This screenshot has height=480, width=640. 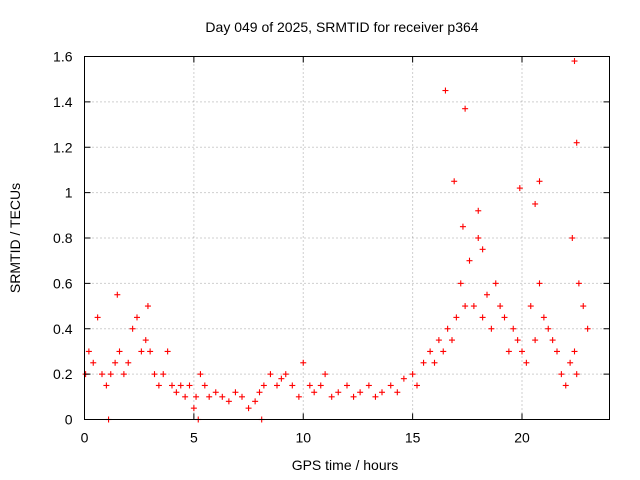 I want to click on x-tick-label: 15, so click(x=413, y=438).